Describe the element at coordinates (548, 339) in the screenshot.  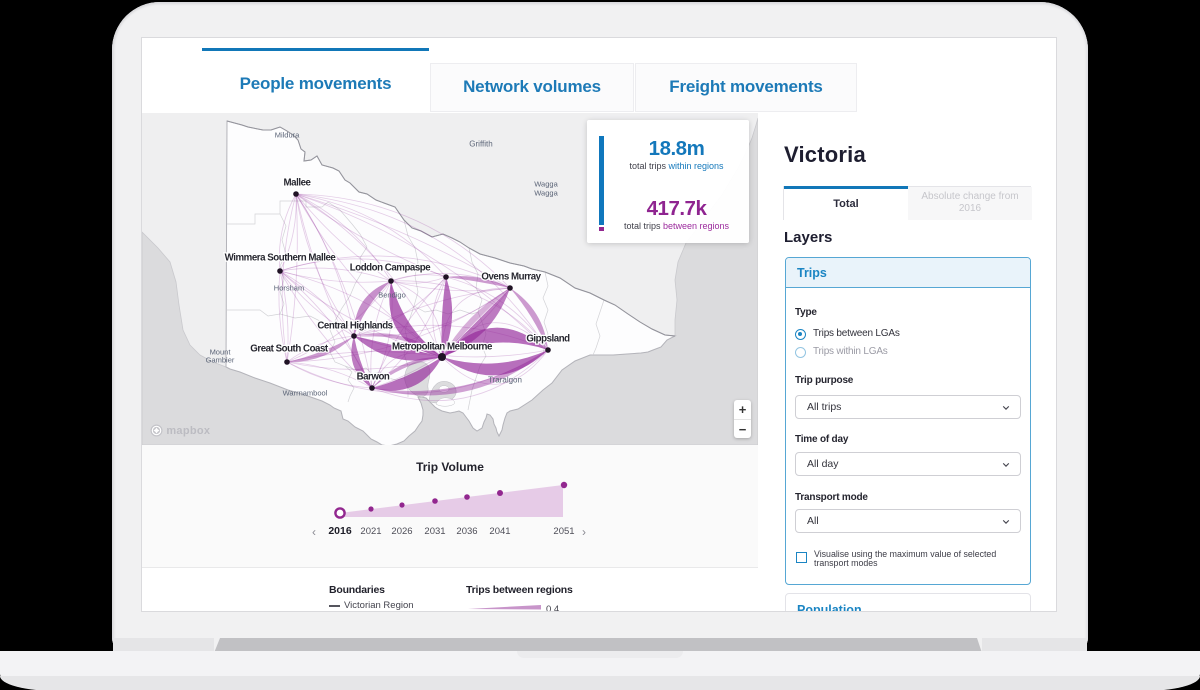
I see `svg-text: Gippsland` at that location.